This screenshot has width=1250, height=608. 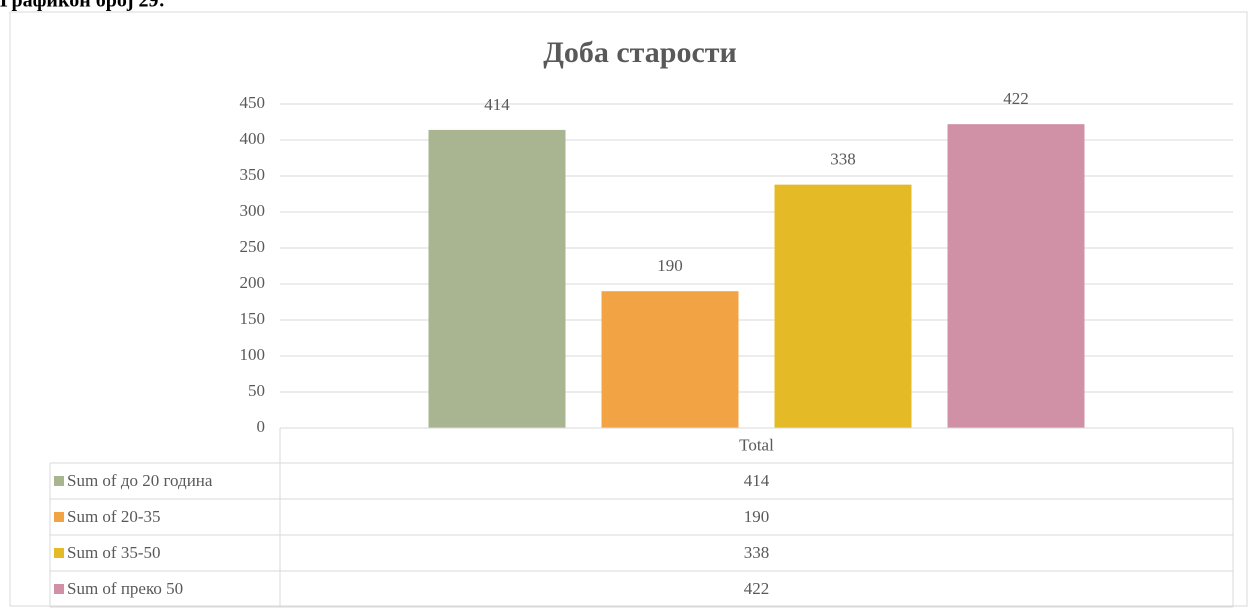 I want to click on legend-label: Sum of преко 50, so click(x=125, y=588).